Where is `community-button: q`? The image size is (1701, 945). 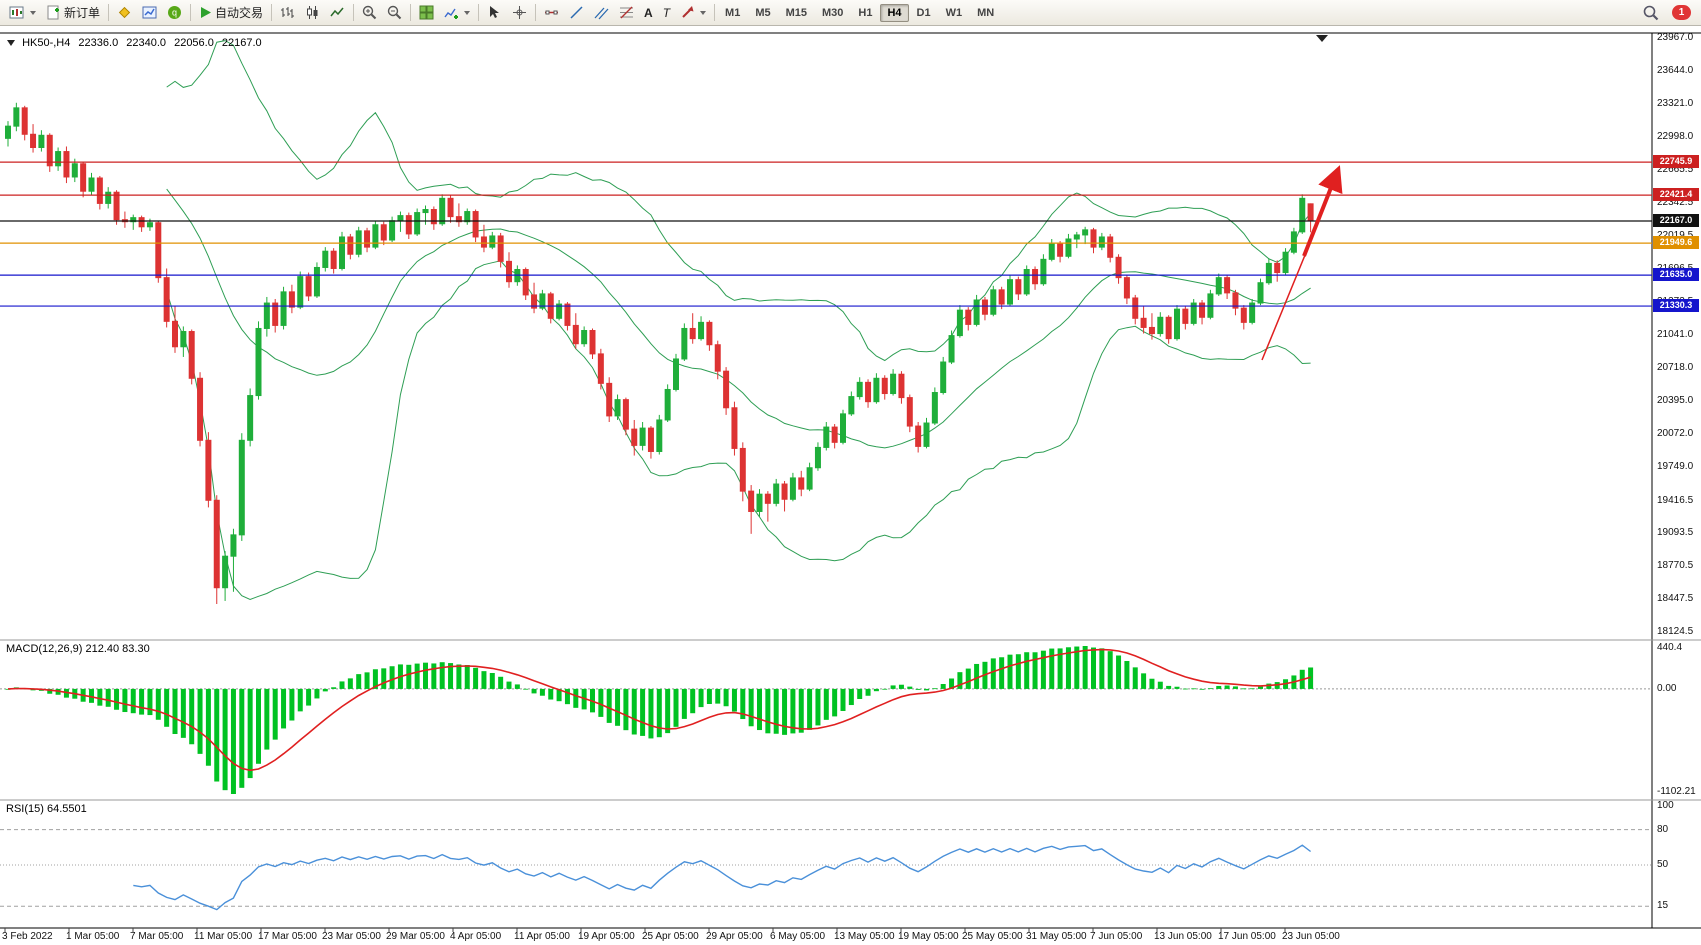
community-button: q is located at coordinates (174, 13).